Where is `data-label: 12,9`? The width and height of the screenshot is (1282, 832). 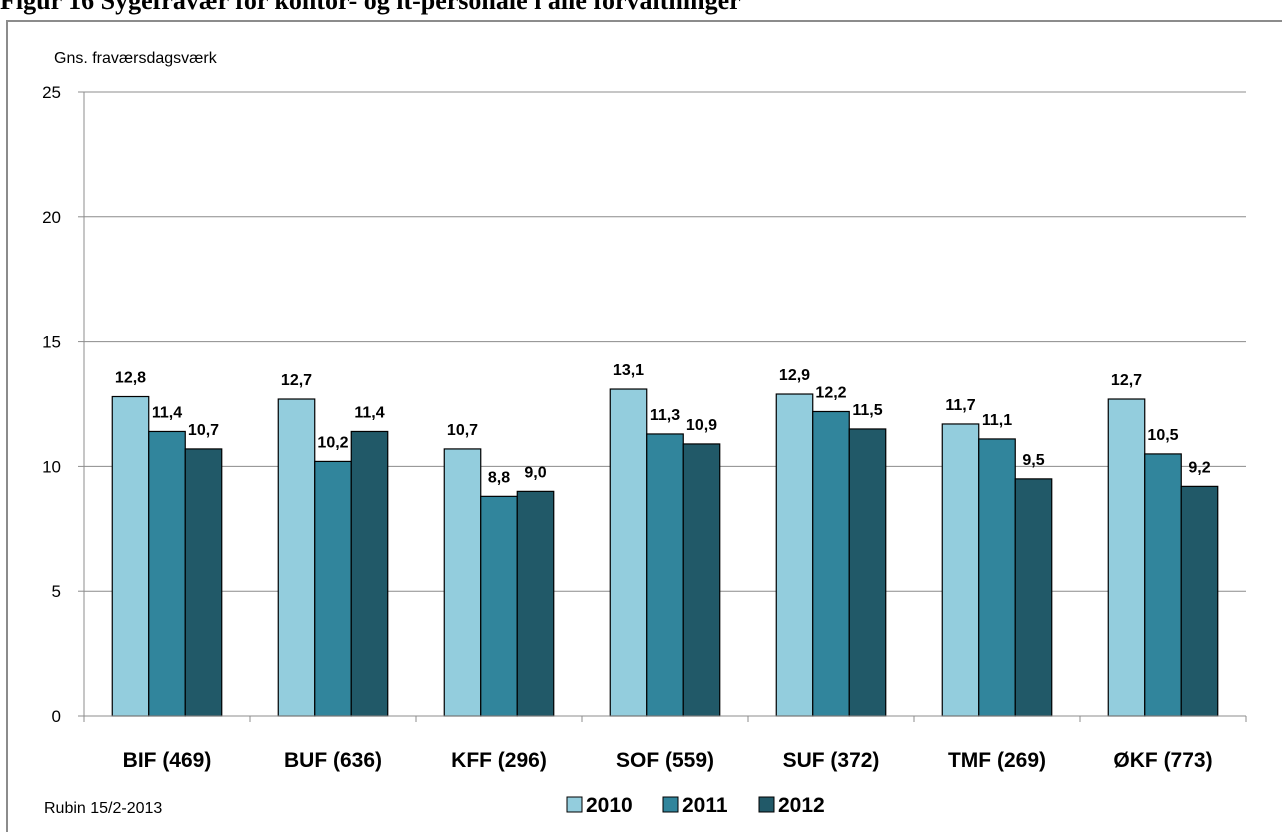
data-label: 12,9 is located at coordinates (794, 375).